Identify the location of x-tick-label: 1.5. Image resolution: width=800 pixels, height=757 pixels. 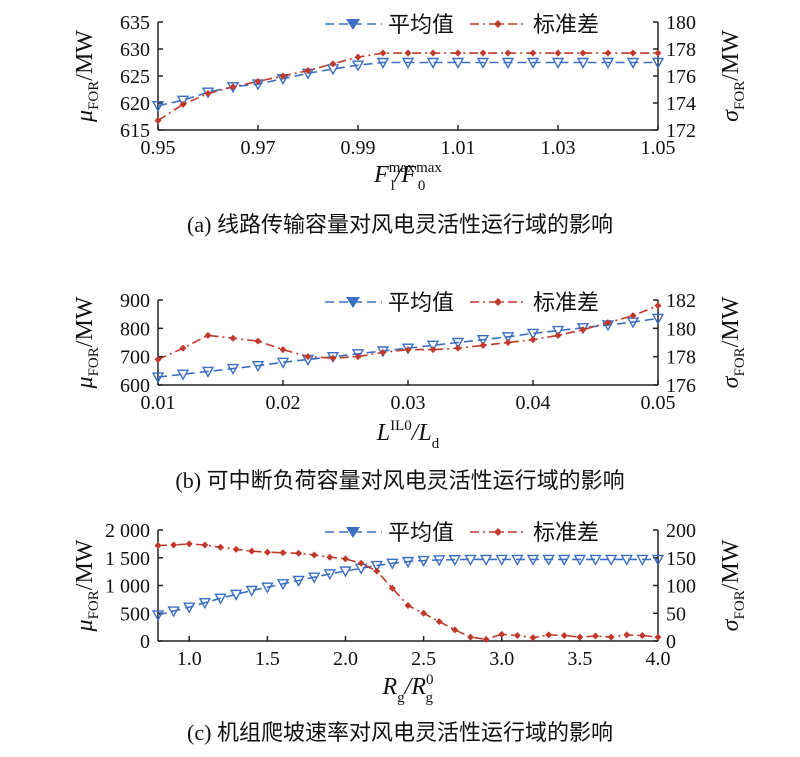
(267, 659).